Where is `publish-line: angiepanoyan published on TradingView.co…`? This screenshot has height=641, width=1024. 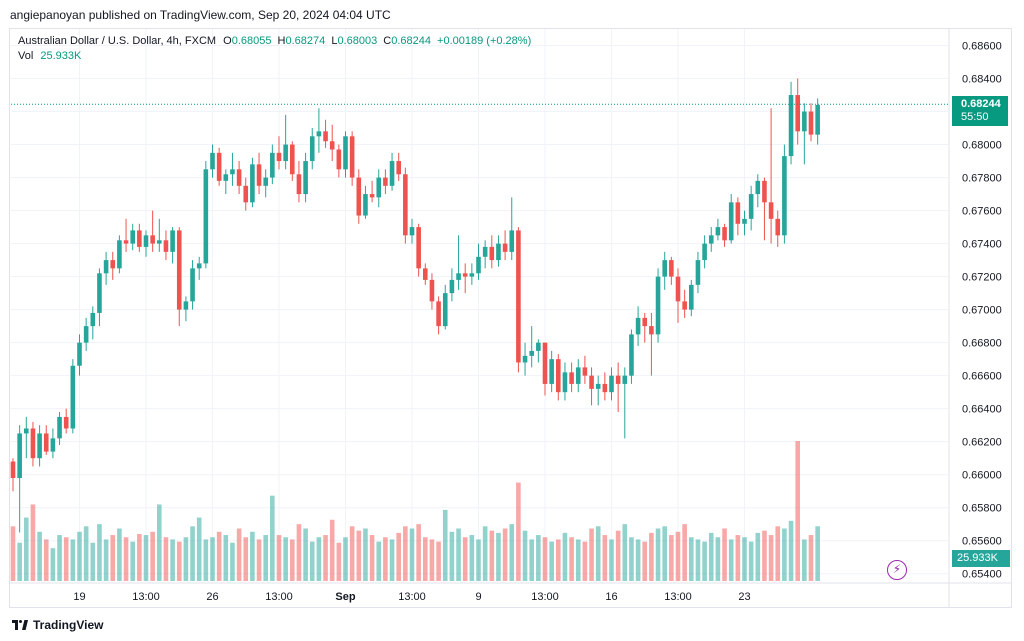
publish-line: angiepanoyan published on TradingView.co… is located at coordinates (200, 15).